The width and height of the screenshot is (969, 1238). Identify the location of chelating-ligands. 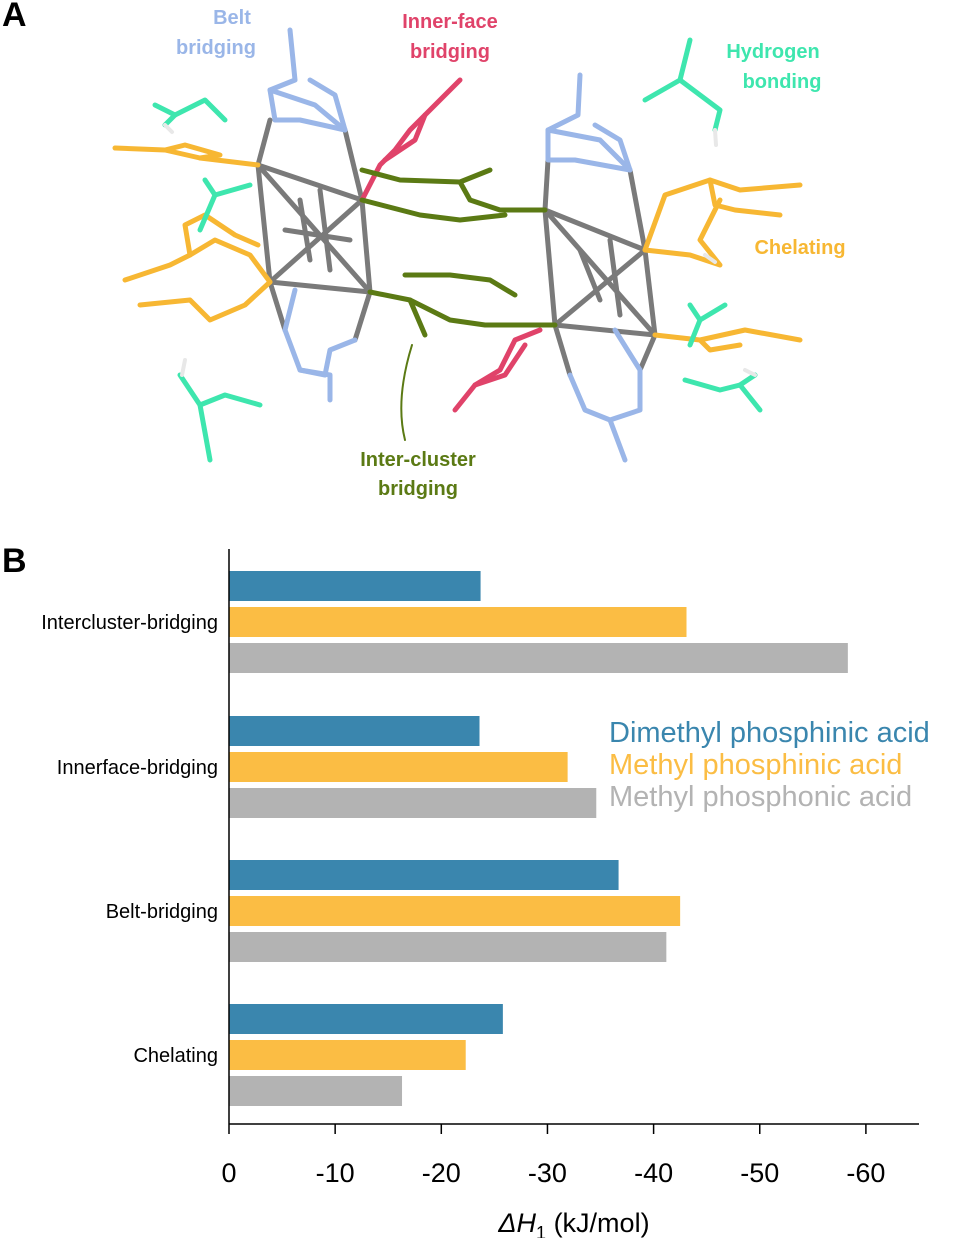
(457, 247).